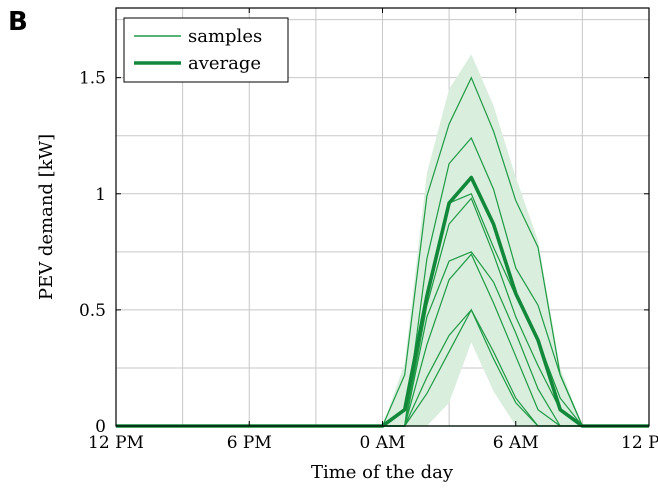  What do you see at coordinates (46, 217) in the screenshot?
I see `y-axis-title: PEV demand [kW]` at bounding box center [46, 217].